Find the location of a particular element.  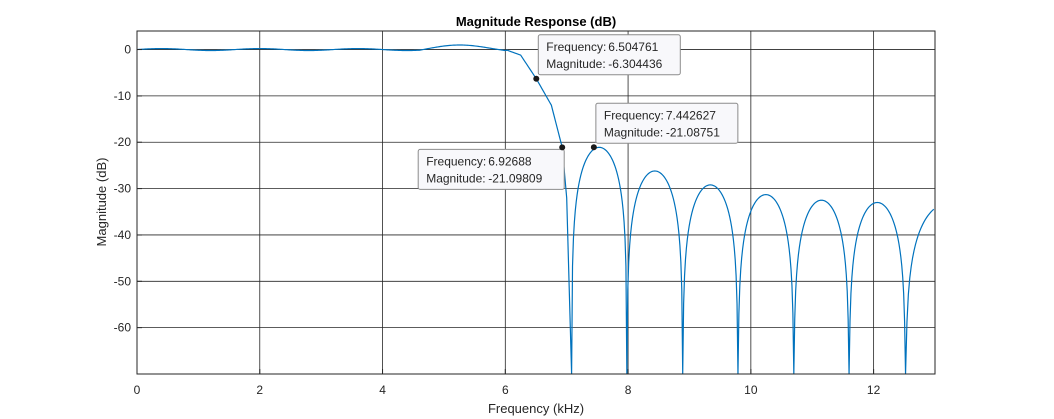

datatip-magnitude-value: -21.09809 is located at coordinates (515, 178).